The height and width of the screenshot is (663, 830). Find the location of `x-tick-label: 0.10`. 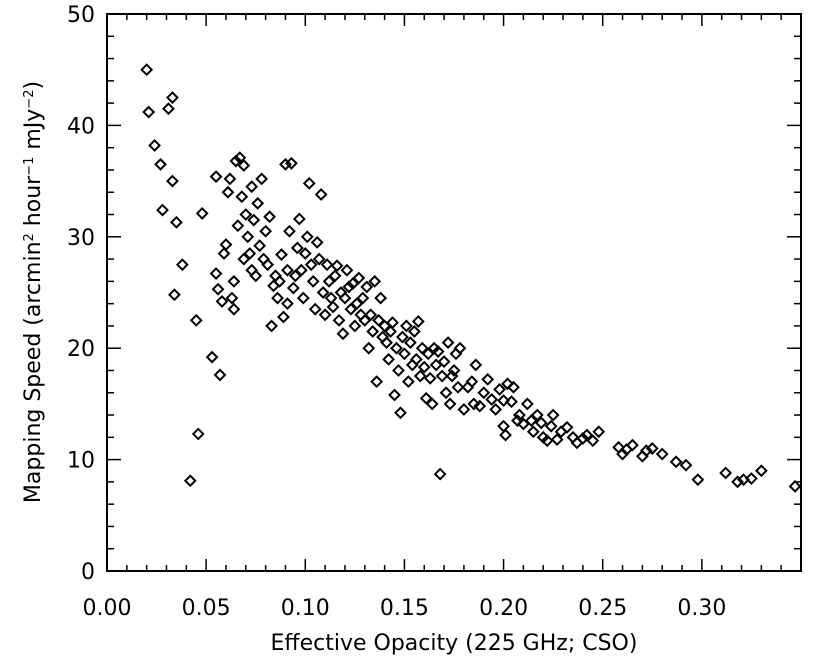

x-tick-label: 0.10 is located at coordinates (305, 608).